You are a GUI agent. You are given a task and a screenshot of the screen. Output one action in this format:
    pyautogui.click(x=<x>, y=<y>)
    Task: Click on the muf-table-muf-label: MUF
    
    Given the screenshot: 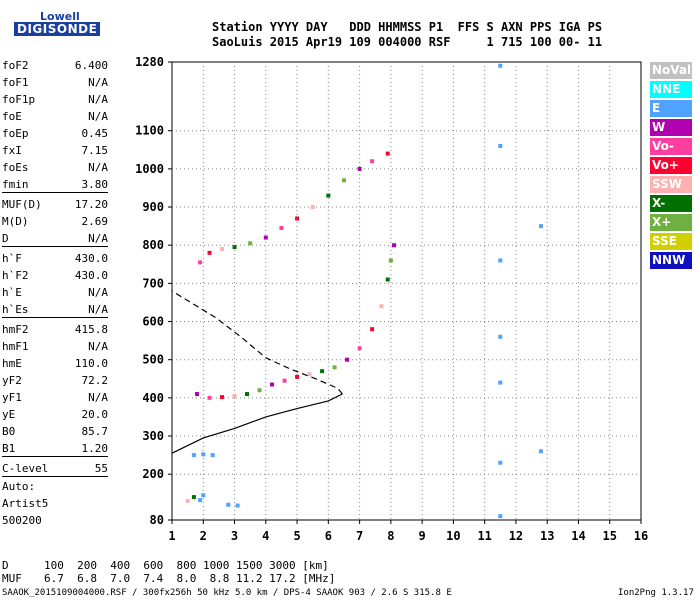 What is the action you would take?
    pyautogui.click(x=12, y=578)
    